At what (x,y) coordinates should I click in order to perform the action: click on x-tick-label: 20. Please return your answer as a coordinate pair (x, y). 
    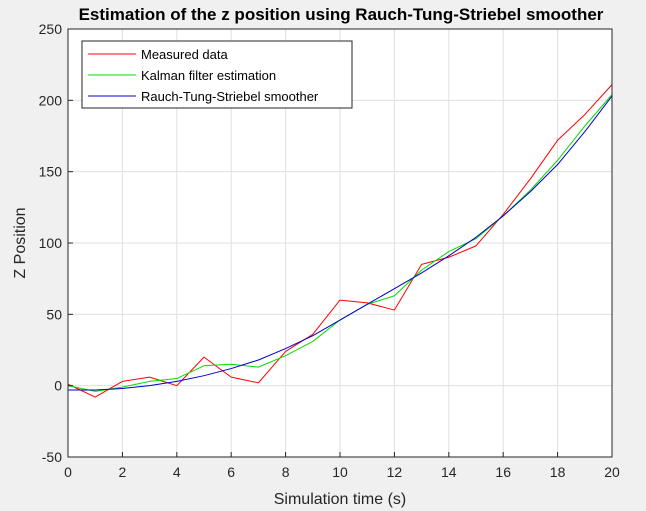
    Looking at the image, I should click on (612, 472).